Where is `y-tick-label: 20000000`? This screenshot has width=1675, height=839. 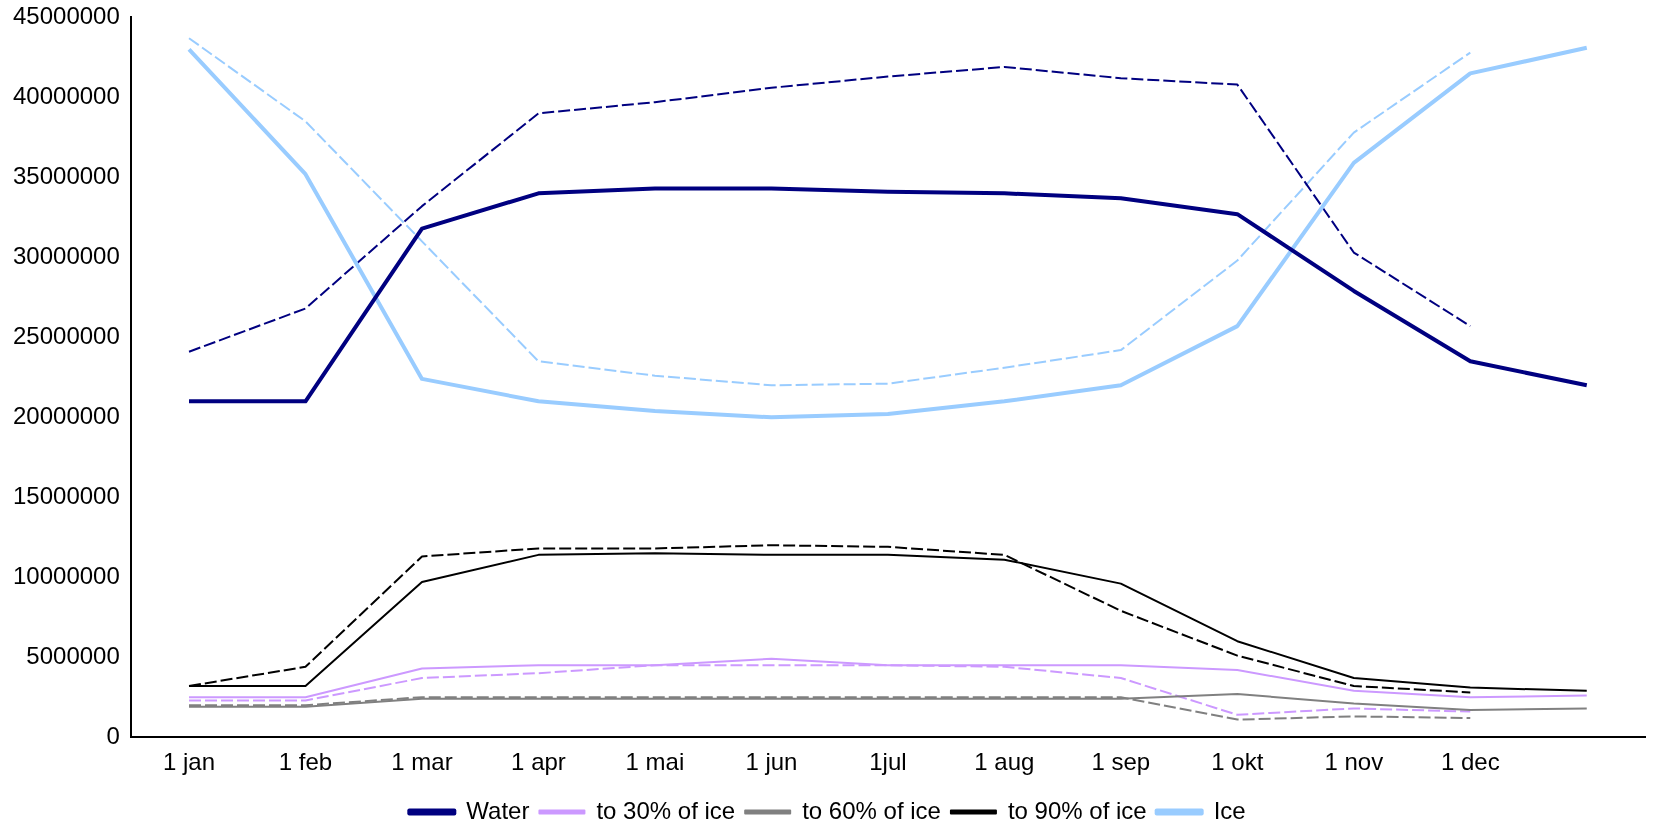
y-tick-label: 20000000 is located at coordinates (66, 415).